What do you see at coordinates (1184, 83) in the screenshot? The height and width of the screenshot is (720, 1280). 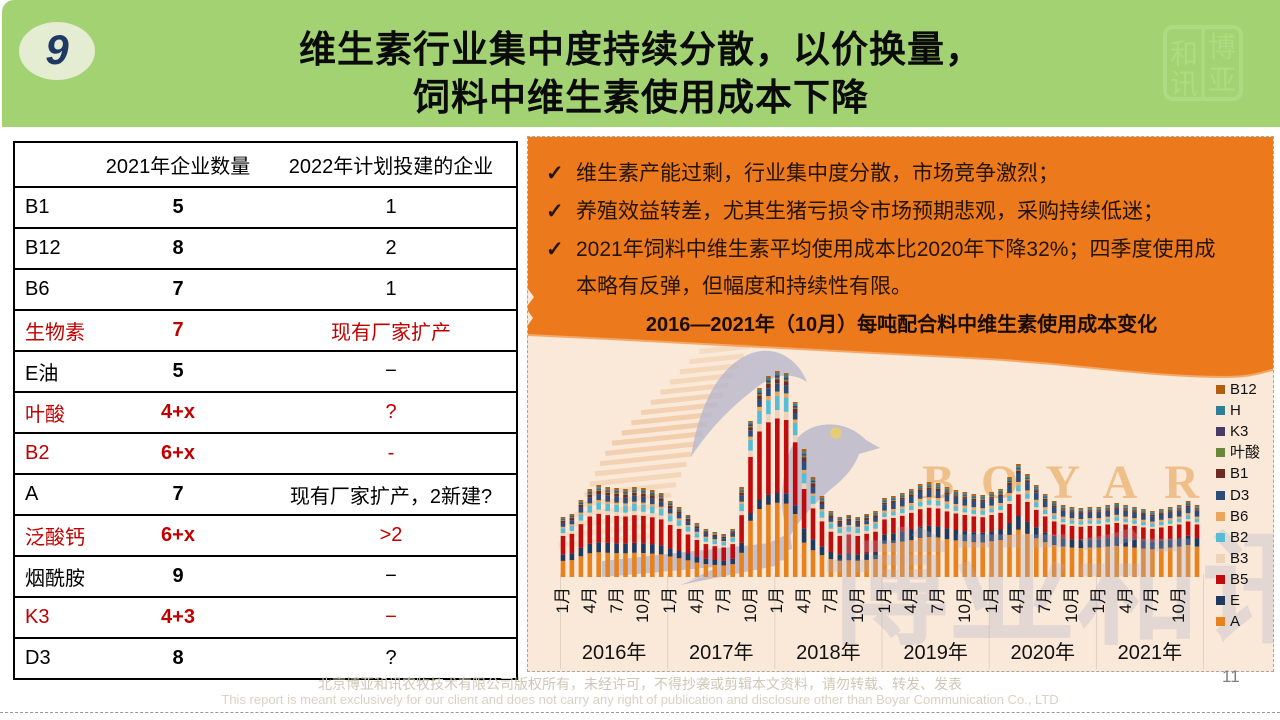 I see `svg-text: 讯` at bounding box center [1184, 83].